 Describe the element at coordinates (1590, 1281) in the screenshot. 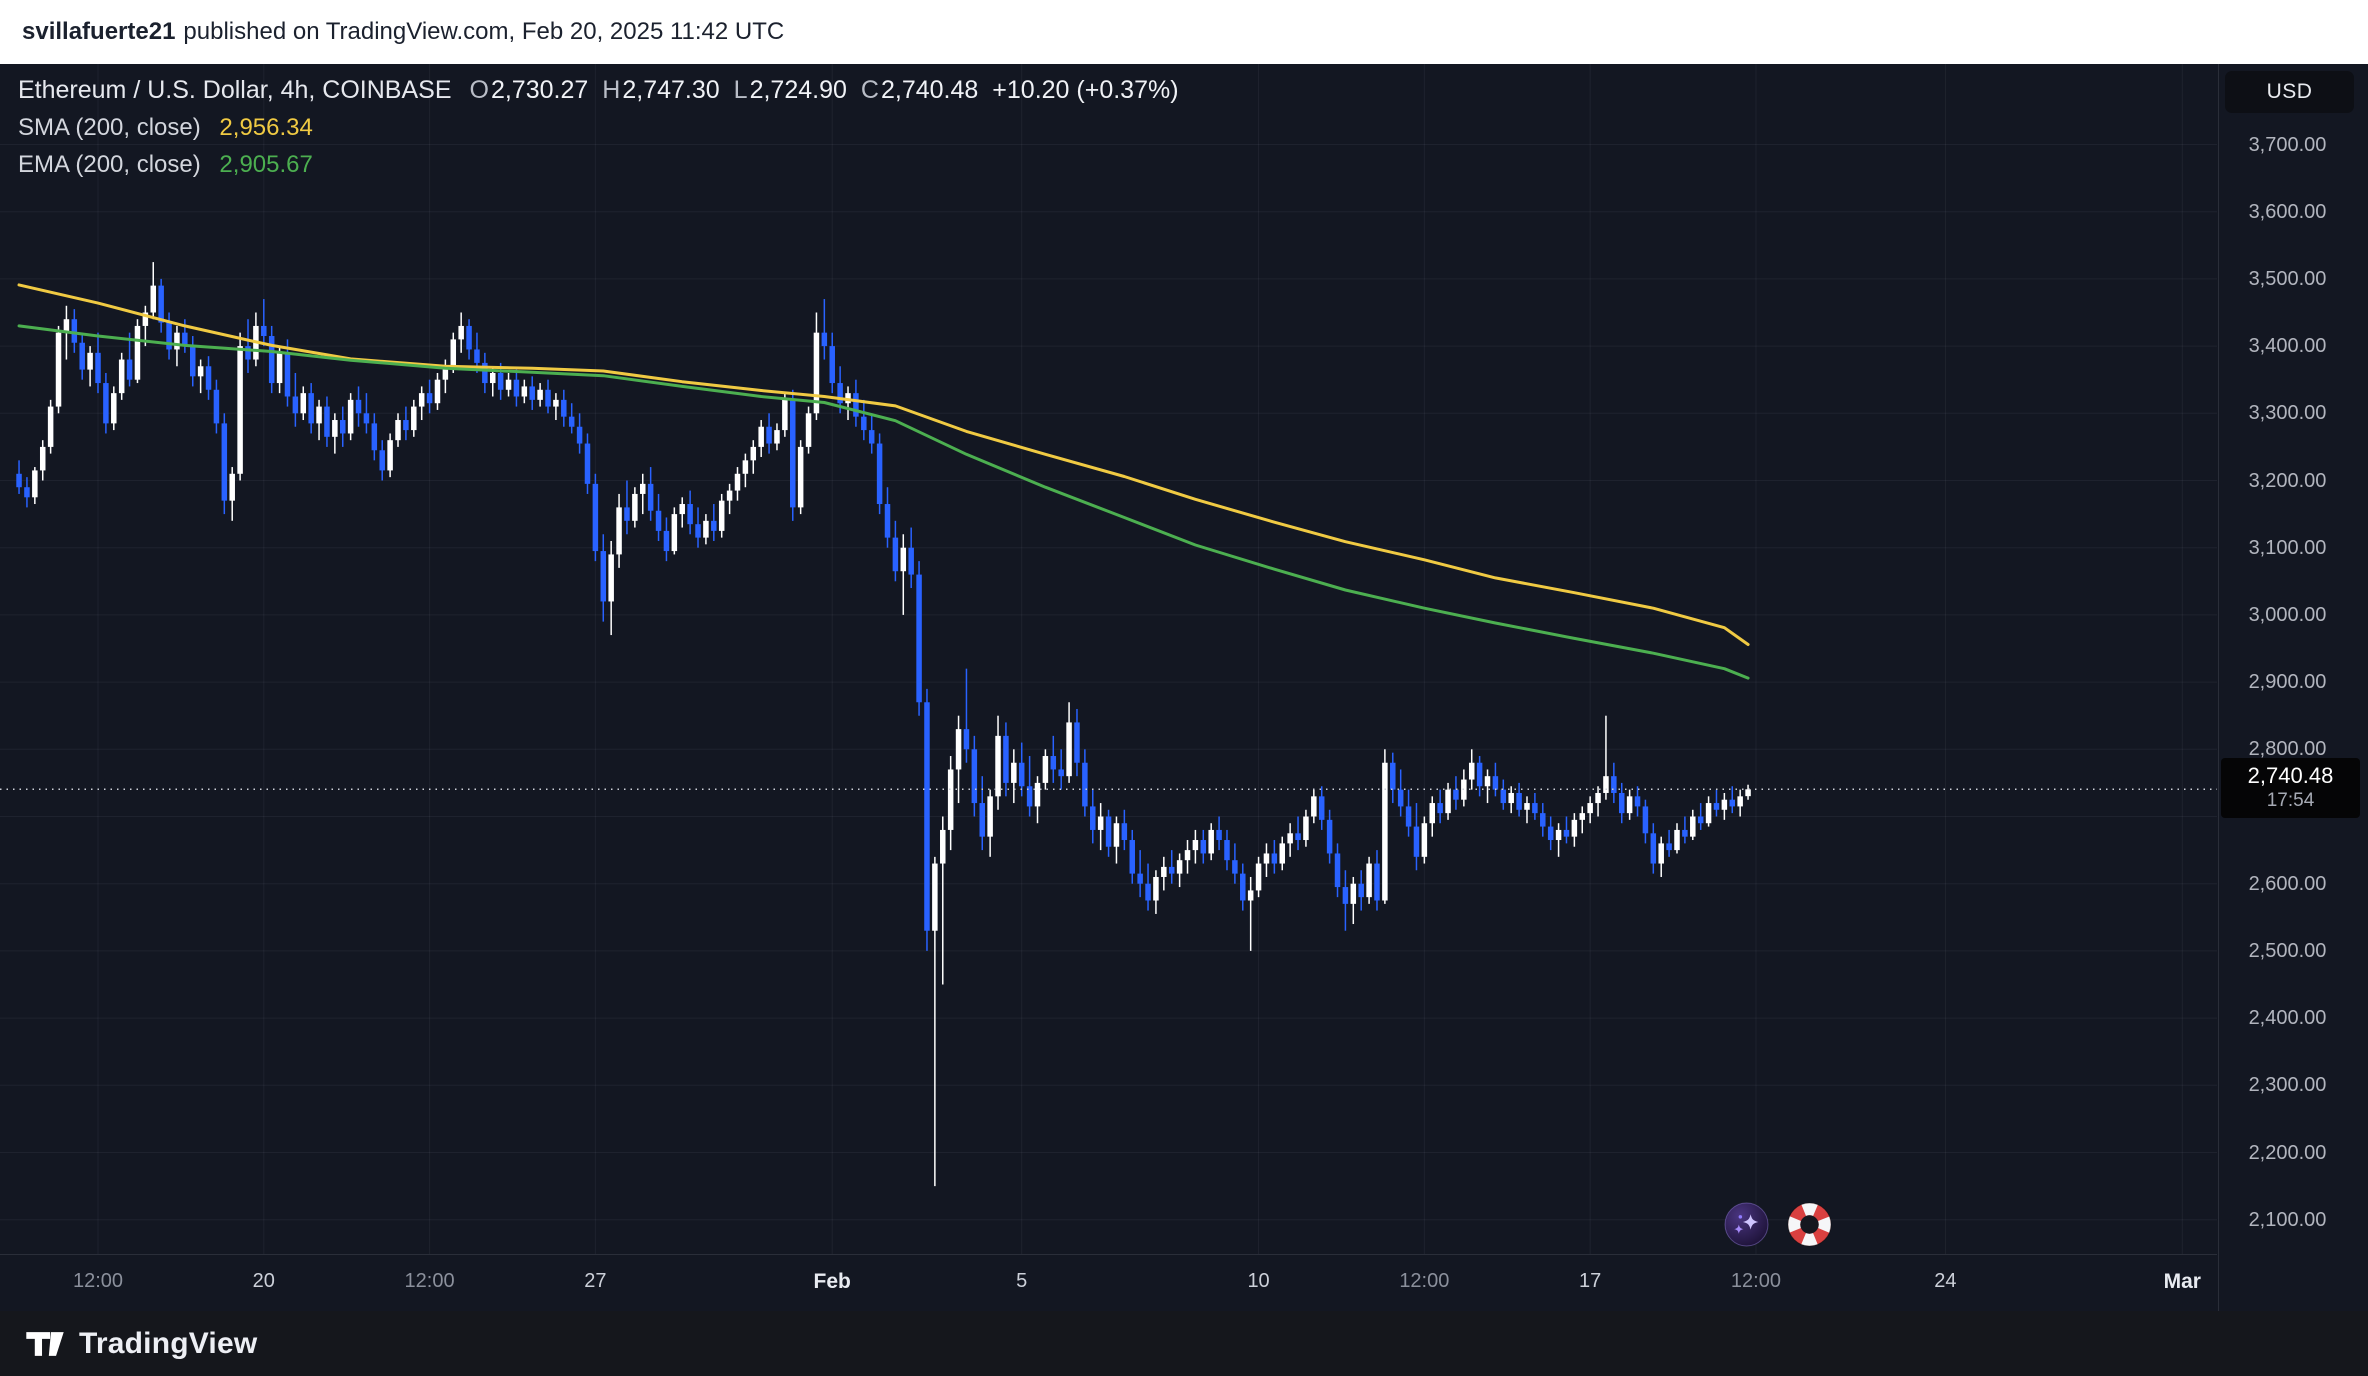

I see `time-tick: 17` at that location.